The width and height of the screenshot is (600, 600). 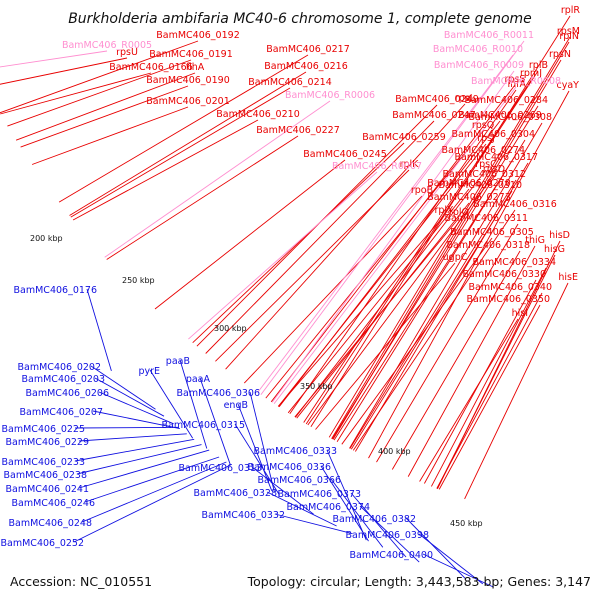 What do you see at coordinates (514, 204) in the screenshot?
I see `red-feature-label: BamMC406_0316` at bounding box center [514, 204].